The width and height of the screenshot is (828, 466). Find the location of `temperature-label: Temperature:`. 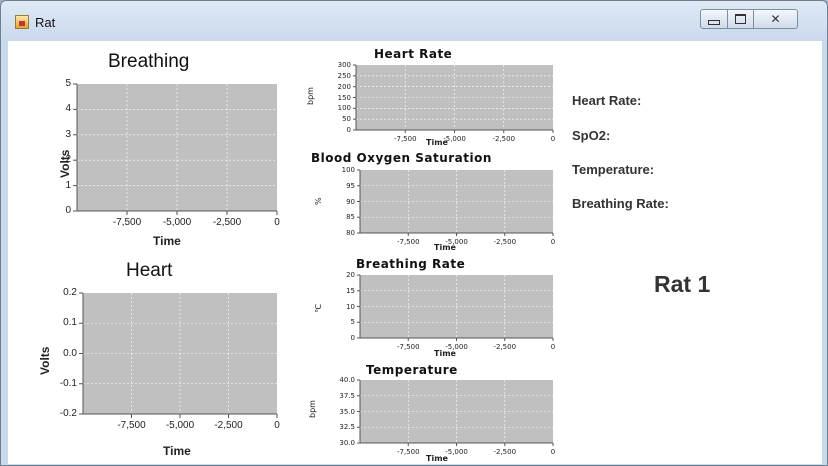

temperature-label: Temperature: is located at coordinates (613, 169).